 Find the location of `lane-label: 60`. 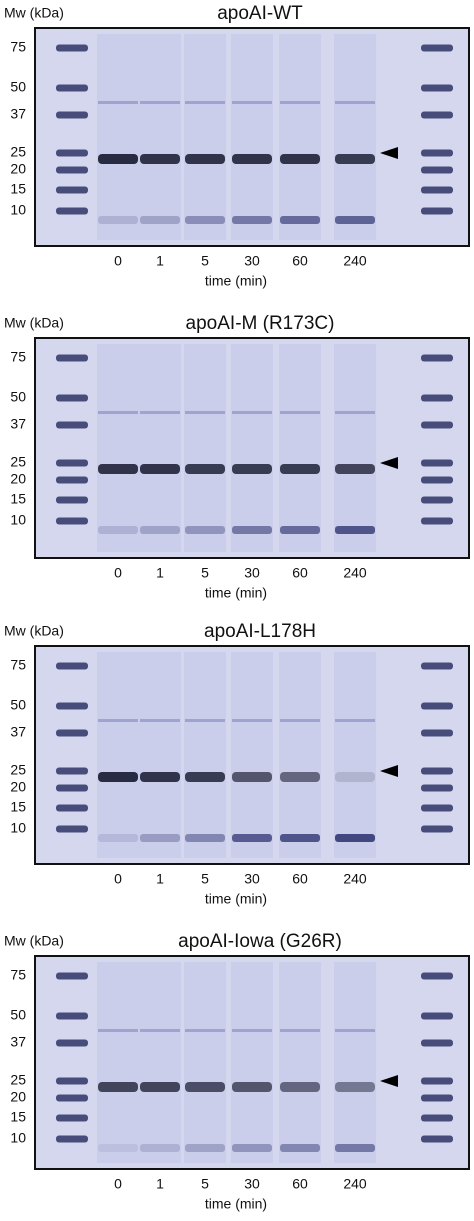

lane-label: 60 is located at coordinates (300, 1184).